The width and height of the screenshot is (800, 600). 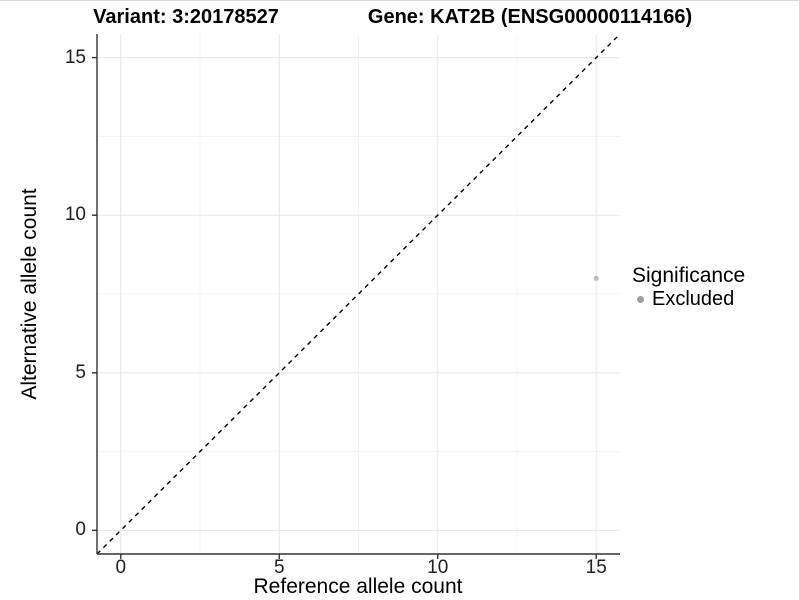 I want to click on legend-title: Significance, so click(x=689, y=275).